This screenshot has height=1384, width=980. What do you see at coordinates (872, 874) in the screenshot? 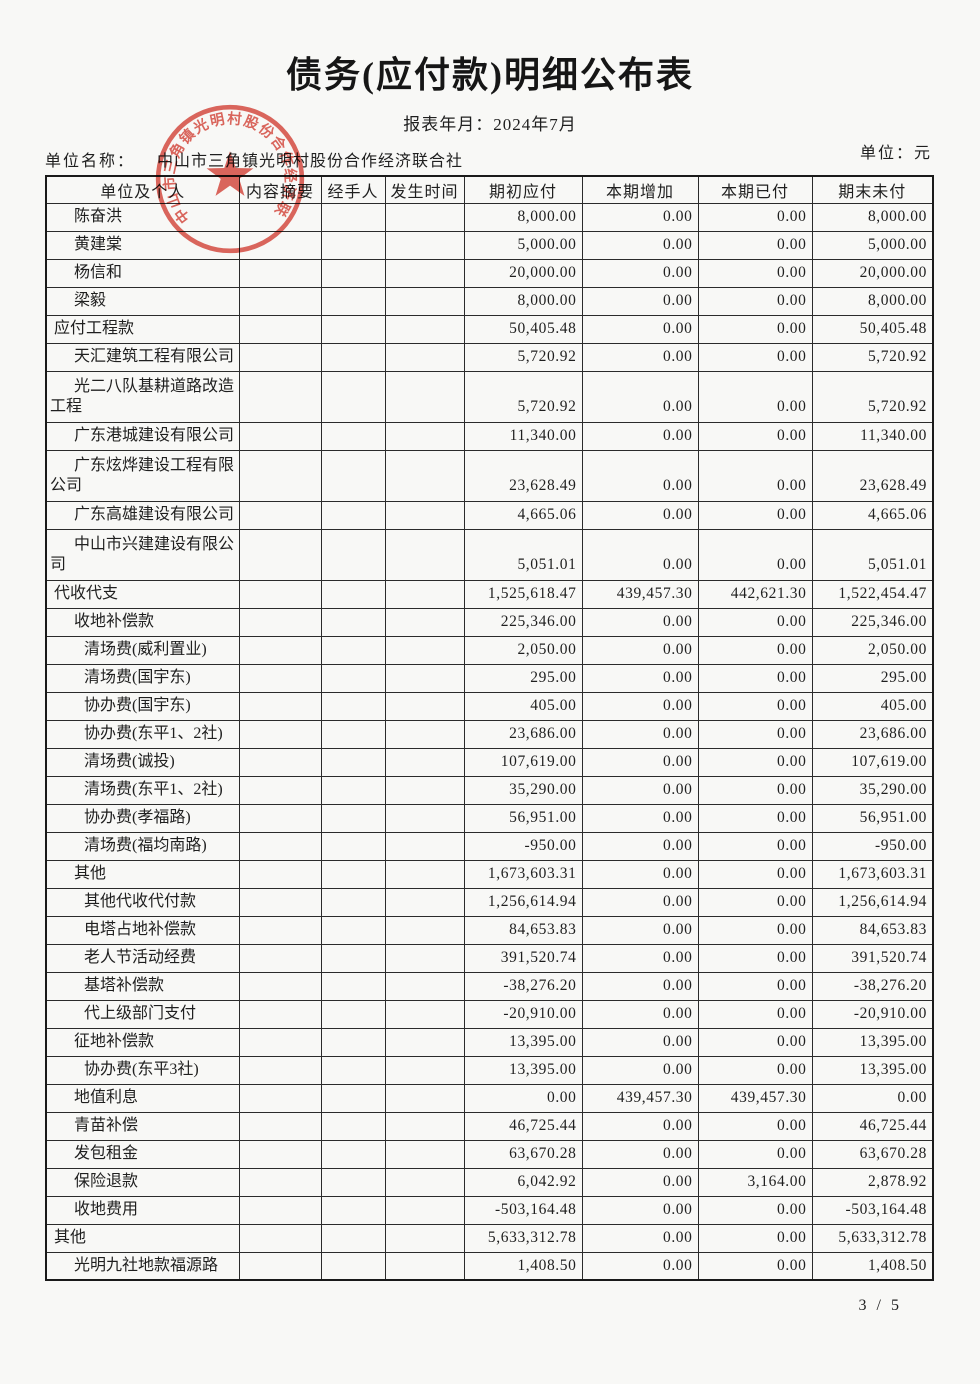
I see `amount-cell: 1,673,603.31` at bounding box center [872, 874].